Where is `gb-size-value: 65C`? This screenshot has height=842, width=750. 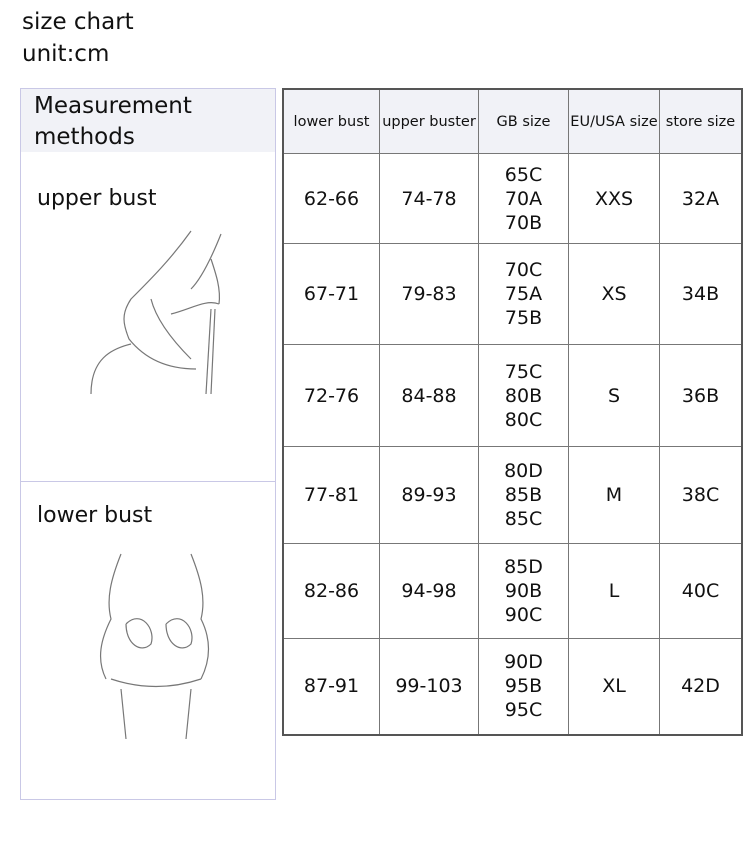
gb-size-value: 65C is located at coordinates (523, 174).